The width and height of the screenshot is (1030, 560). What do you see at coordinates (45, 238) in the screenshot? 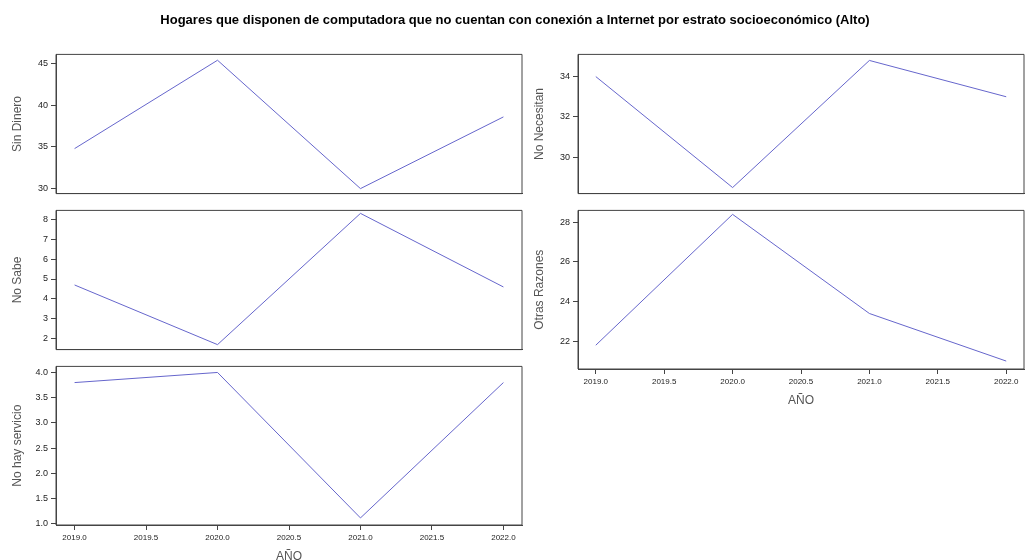
I see `y-tick-label: 7` at bounding box center [45, 238].